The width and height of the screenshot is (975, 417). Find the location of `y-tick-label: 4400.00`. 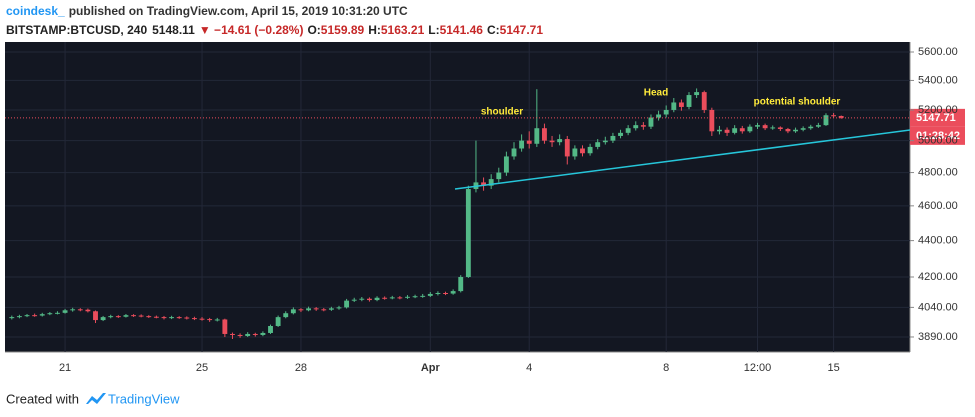

y-tick-label: 4400.00 is located at coordinates (938, 241).